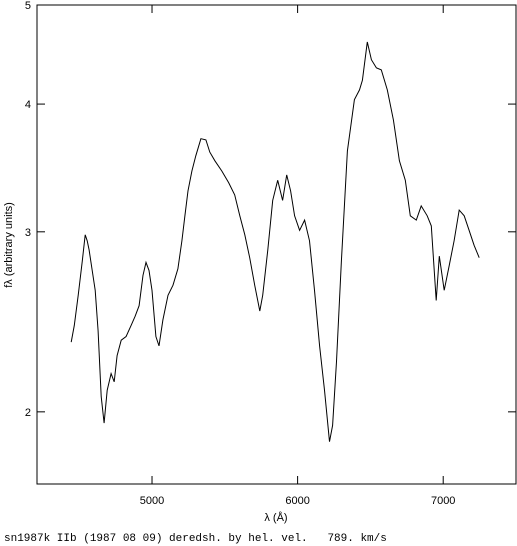  What do you see at coordinates (28, 233) in the screenshot?
I see `y-tick-label: 3` at bounding box center [28, 233].